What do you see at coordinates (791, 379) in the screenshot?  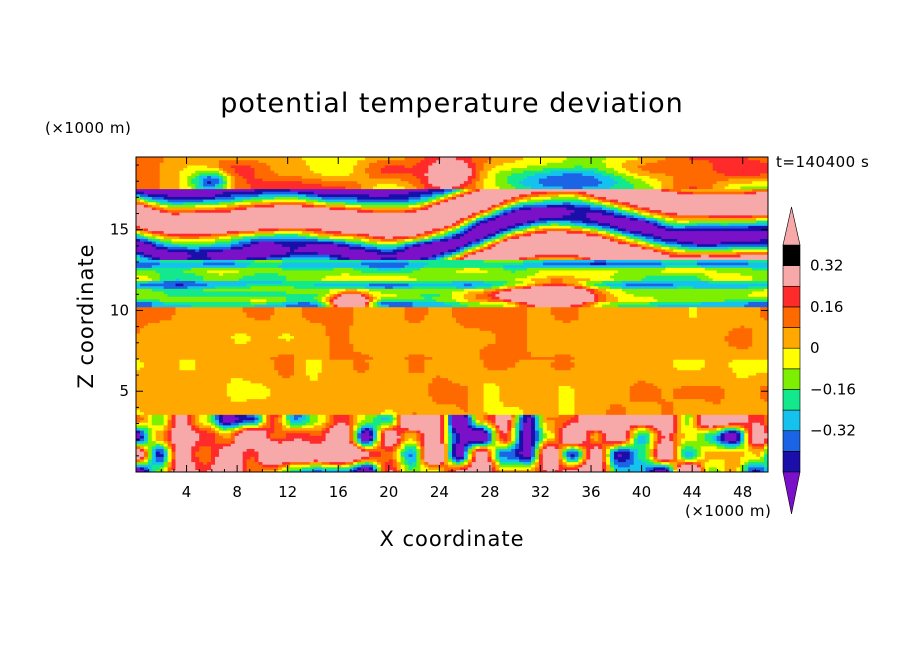 I see `colorbar-swatch` at bounding box center [791, 379].